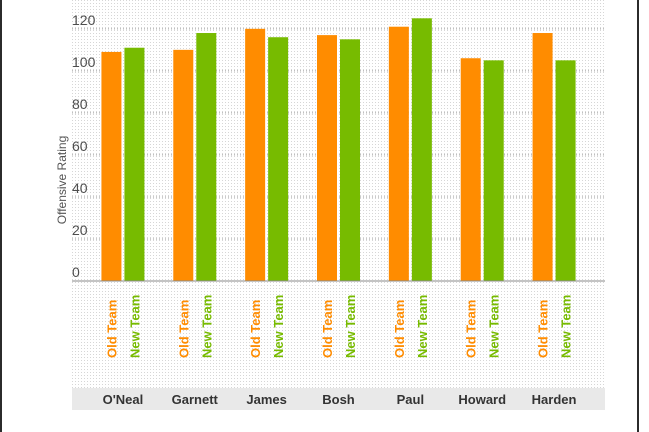 The height and width of the screenshot is (432, 649). I want to click on bar-garnett-new-team, so click(206, 157).